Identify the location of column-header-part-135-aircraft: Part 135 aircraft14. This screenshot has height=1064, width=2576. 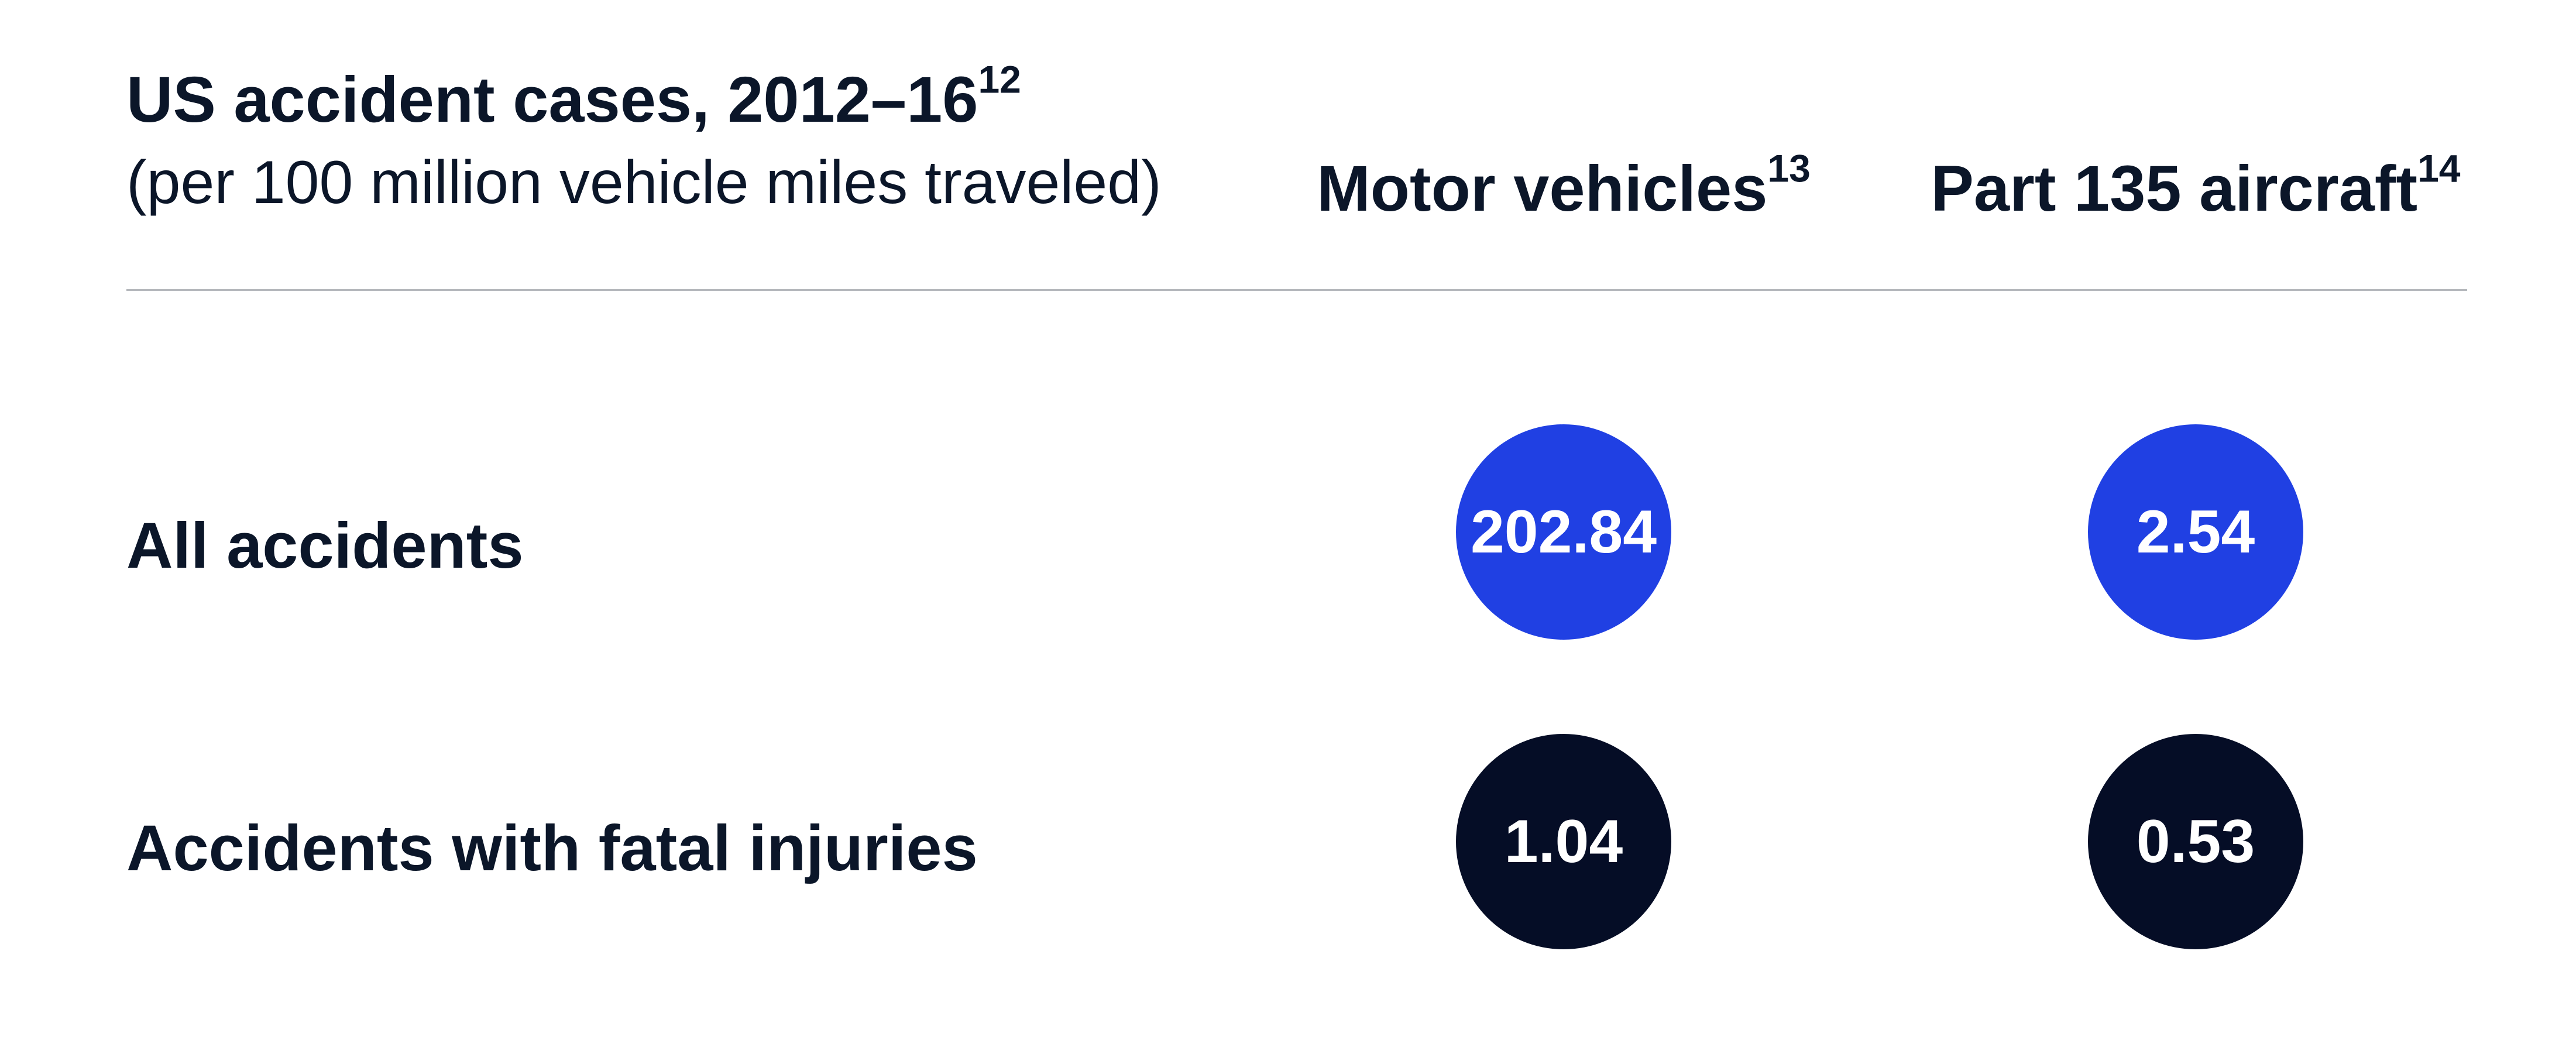
(2195, 187).